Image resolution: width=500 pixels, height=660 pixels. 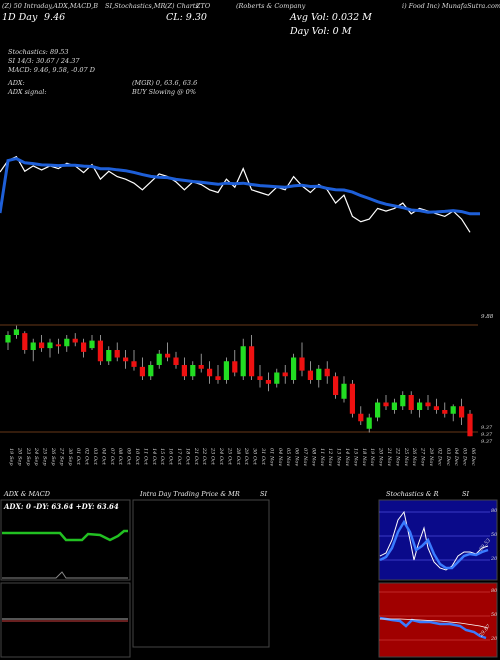 I want to click on date-tick-label: 22 Oct, so click(x=204, y=456).